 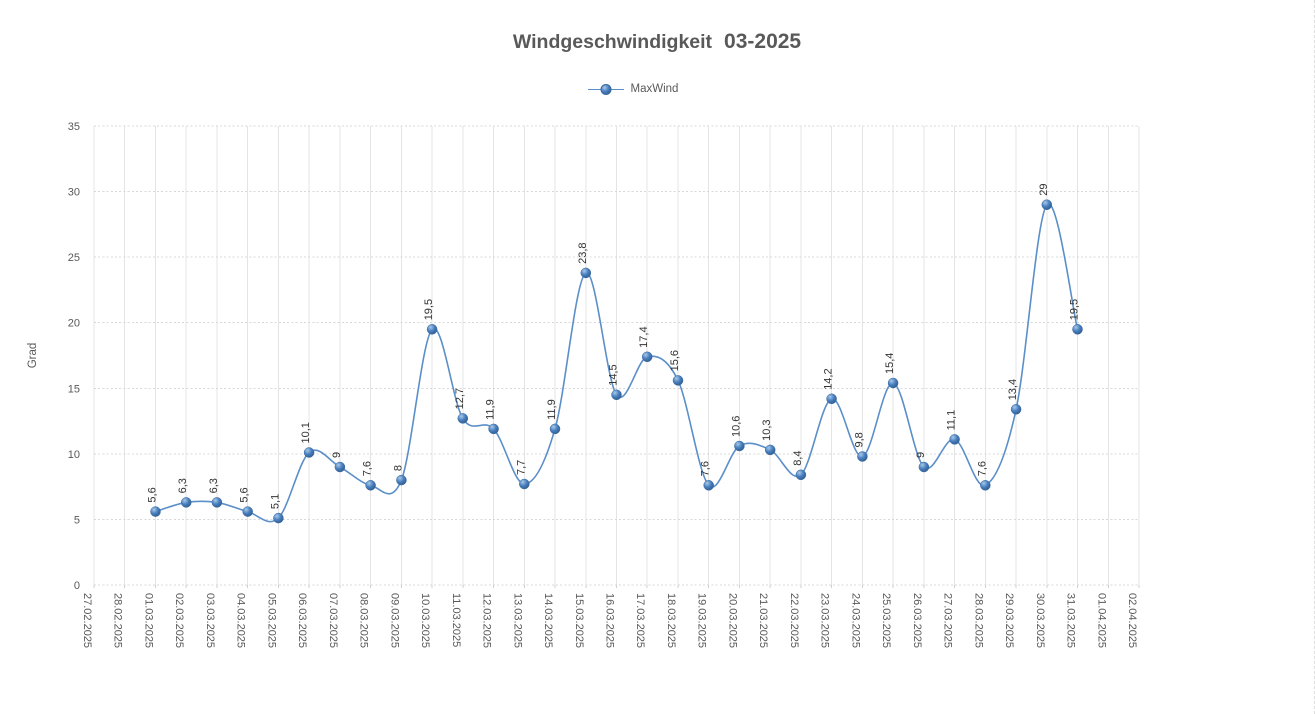 What do you see at coordinates (978, 620) in the screenshot?
I see `x-tick-label: 28.03.2025` at bounding box center [978, 620].